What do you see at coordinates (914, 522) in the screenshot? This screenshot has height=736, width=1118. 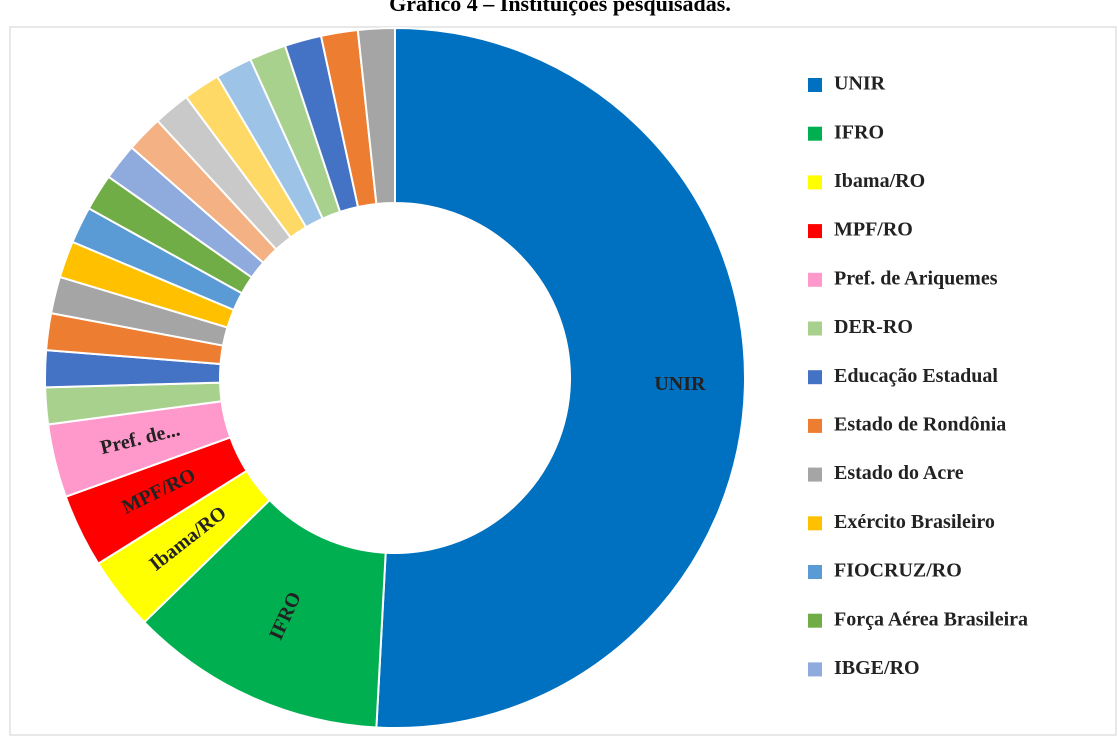 I see `legend-label: Exército Brasileiro` at bounding box center [914, 522].